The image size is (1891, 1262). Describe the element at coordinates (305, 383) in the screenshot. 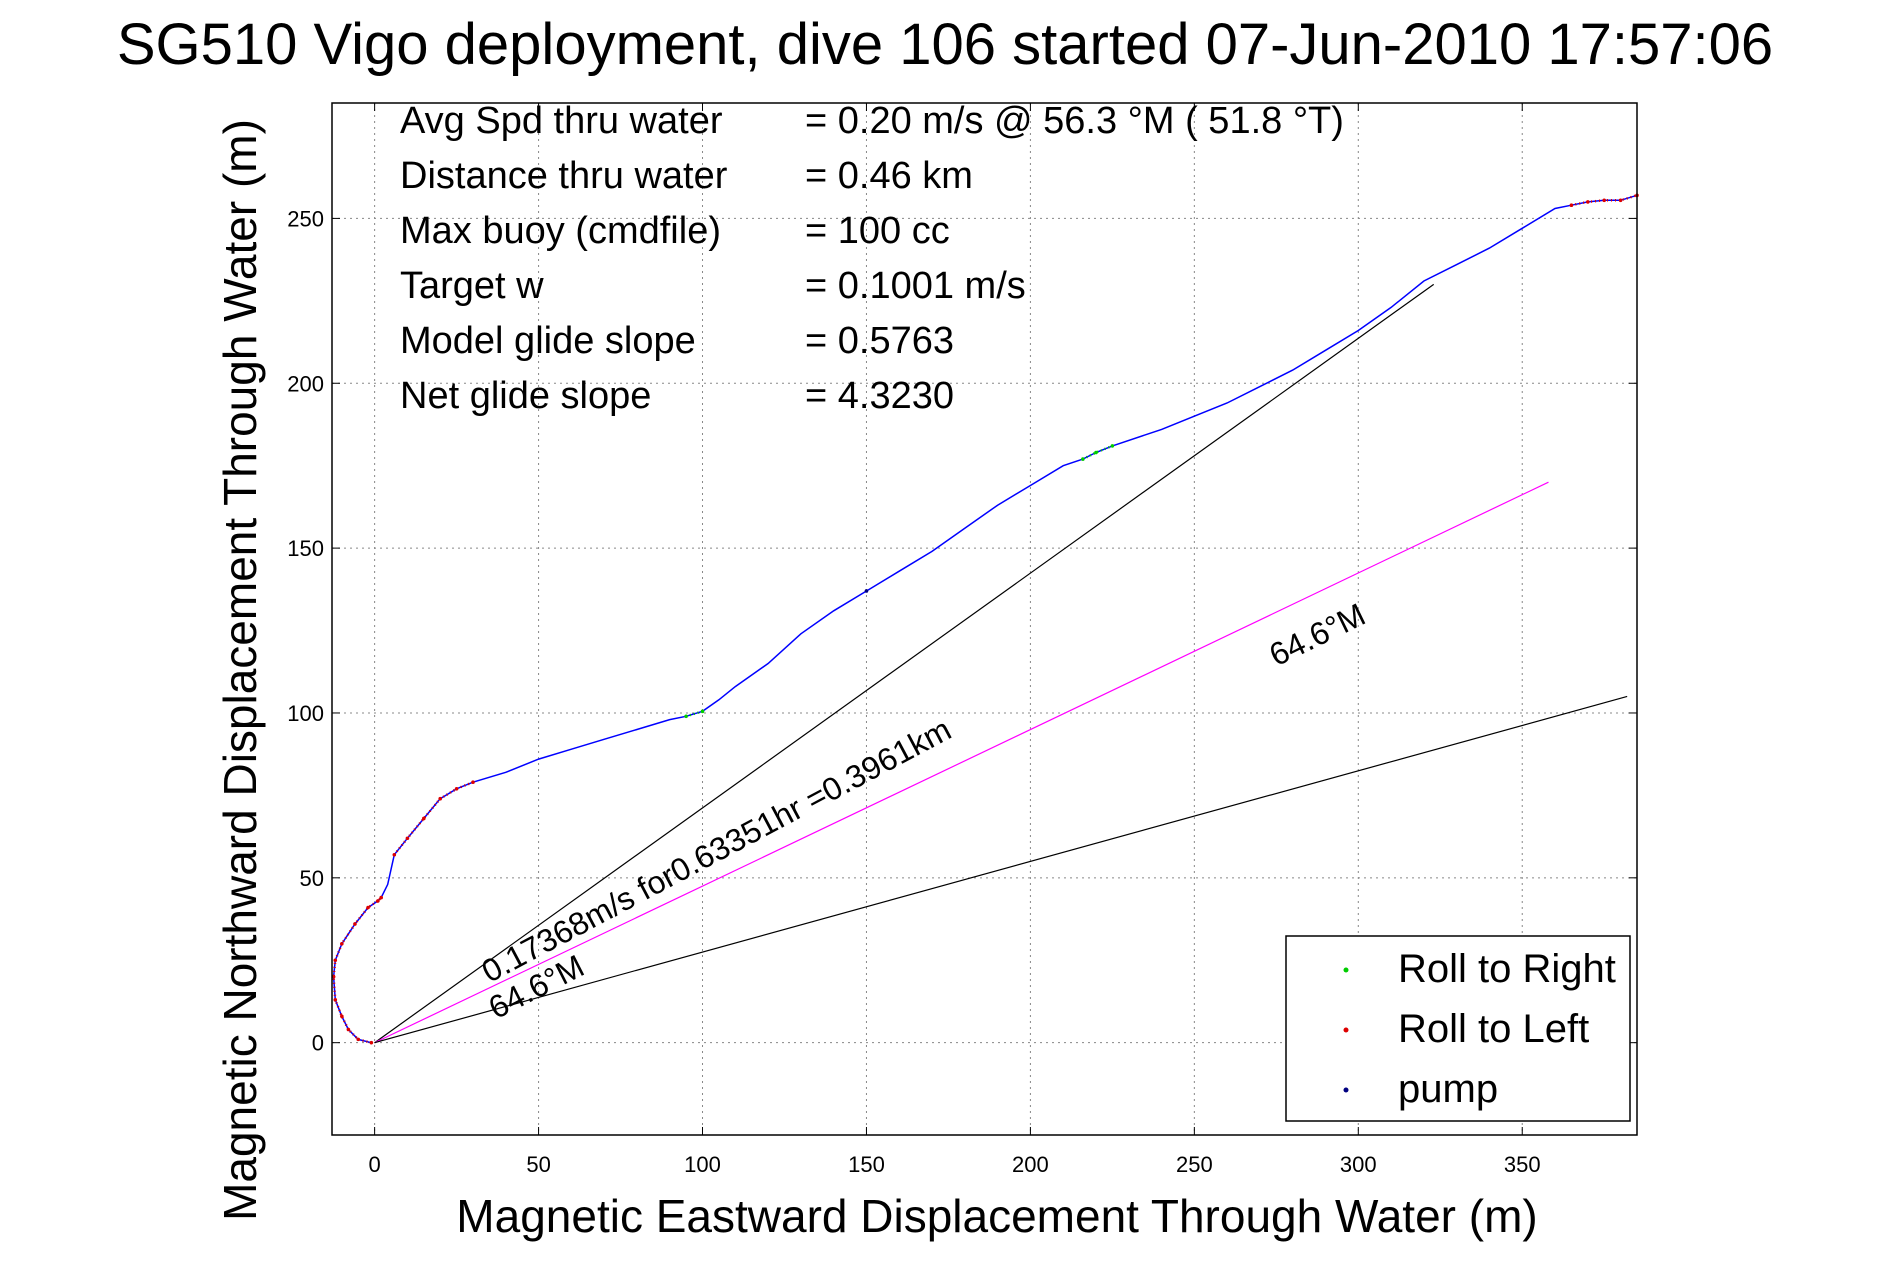

I see `y-tick-label: 200` at that location.